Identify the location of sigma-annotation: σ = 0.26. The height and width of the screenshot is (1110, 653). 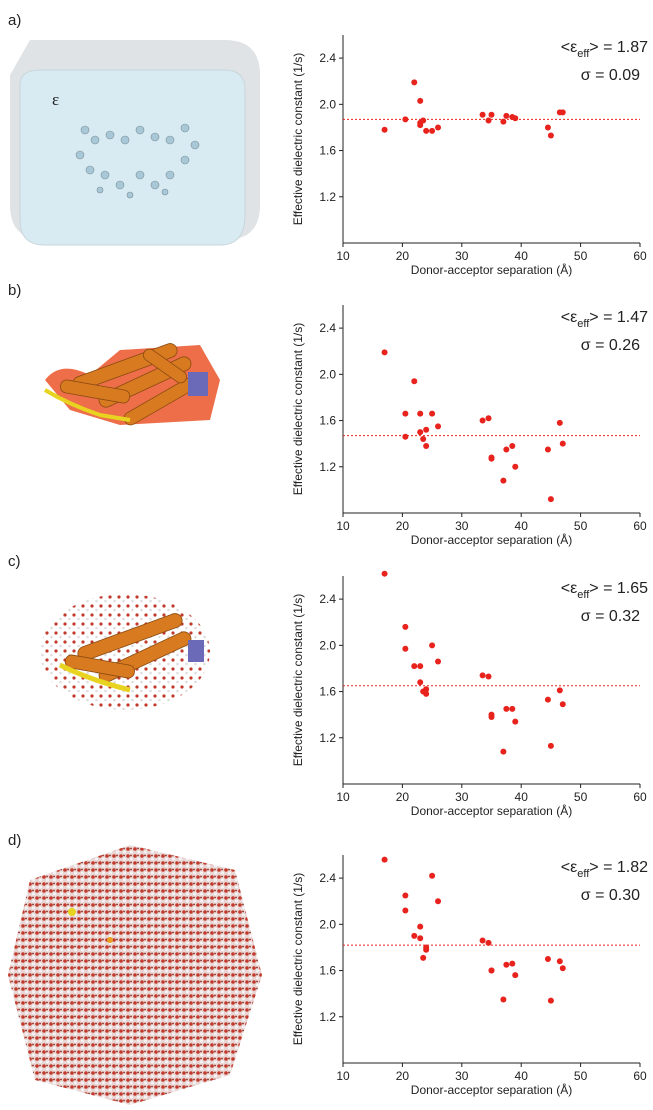
(610, 345).